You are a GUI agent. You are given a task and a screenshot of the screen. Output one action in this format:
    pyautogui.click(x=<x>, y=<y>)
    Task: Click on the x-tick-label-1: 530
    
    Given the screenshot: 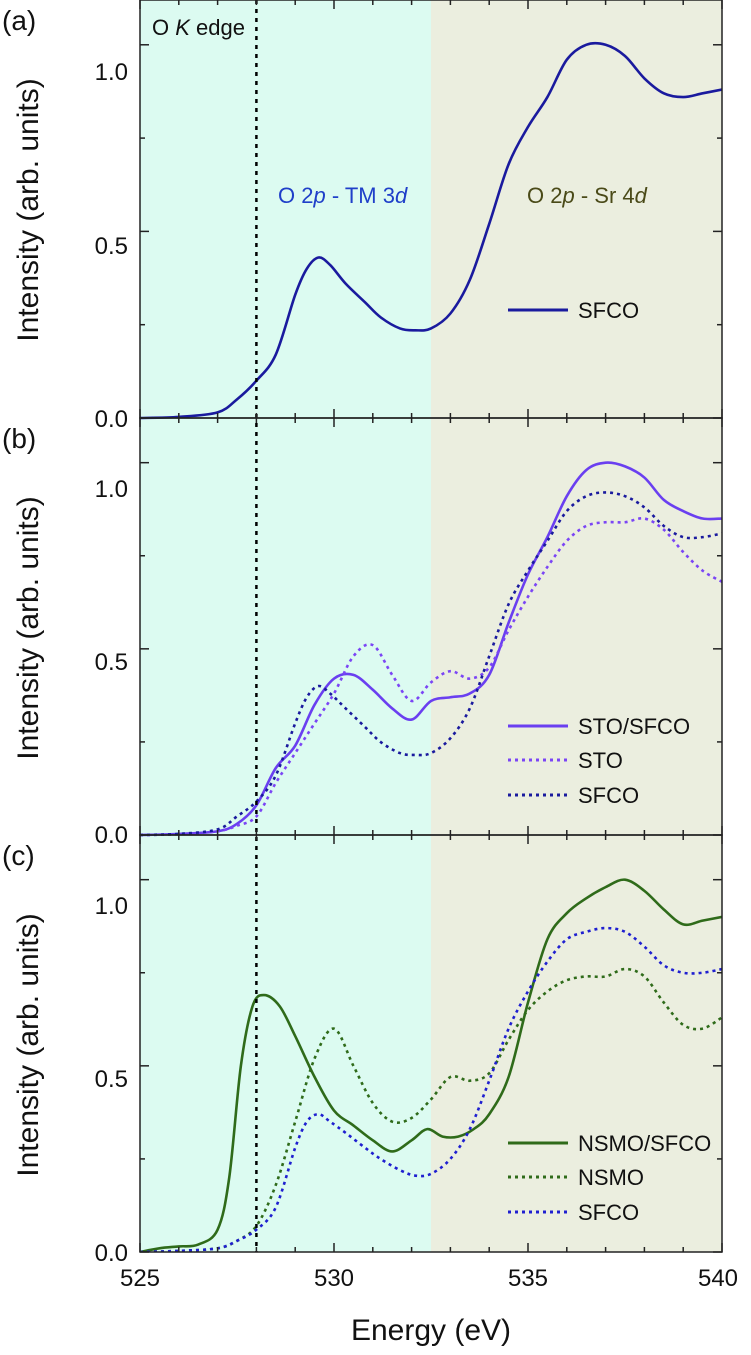 What is the action you would take?
    pyautogui.click(x=334, y=1278)
    